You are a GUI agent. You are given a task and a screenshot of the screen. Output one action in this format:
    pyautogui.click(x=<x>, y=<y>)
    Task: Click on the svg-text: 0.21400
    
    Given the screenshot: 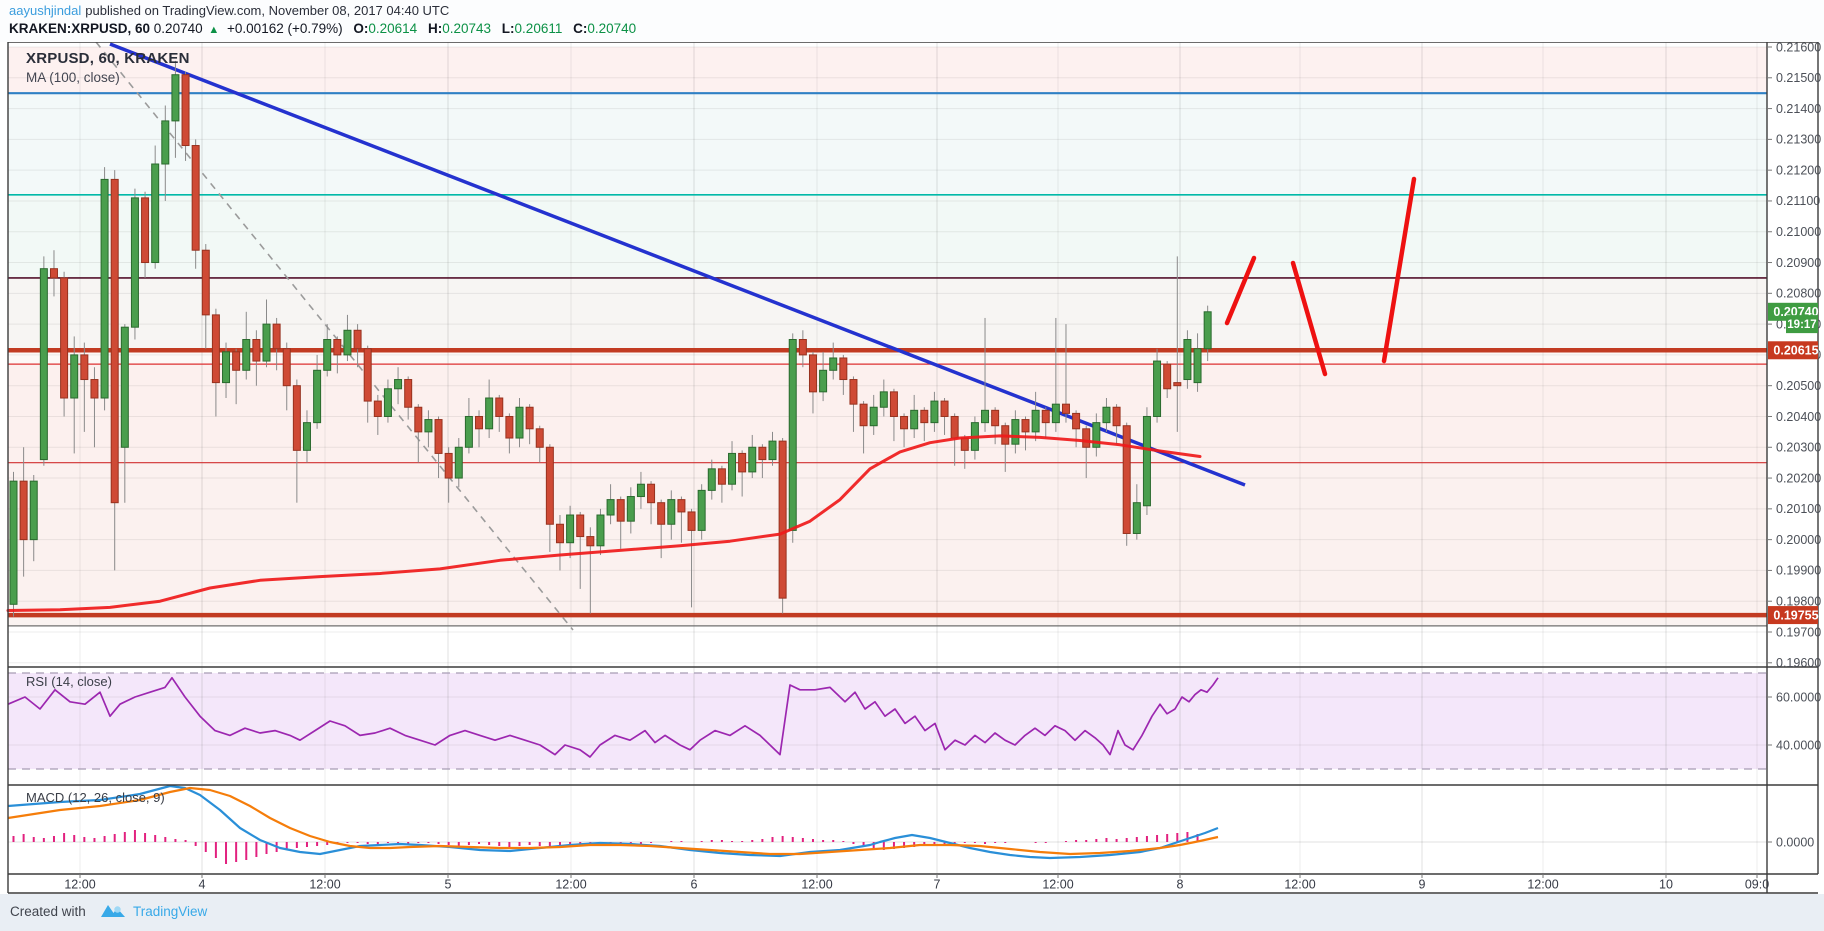 What is the action you would take?
    pyautogui.click(x=1798, y=109)
    